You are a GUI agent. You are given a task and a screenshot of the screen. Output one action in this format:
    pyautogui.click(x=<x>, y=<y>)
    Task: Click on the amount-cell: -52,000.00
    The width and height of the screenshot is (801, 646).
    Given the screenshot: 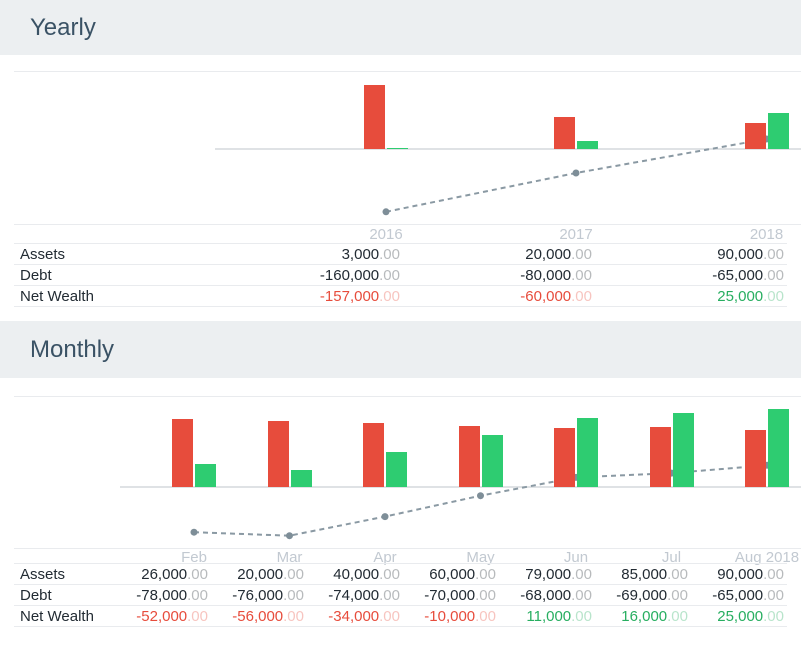 What is the action you would take?
    pyautogui.click(x=163, y=616)
    